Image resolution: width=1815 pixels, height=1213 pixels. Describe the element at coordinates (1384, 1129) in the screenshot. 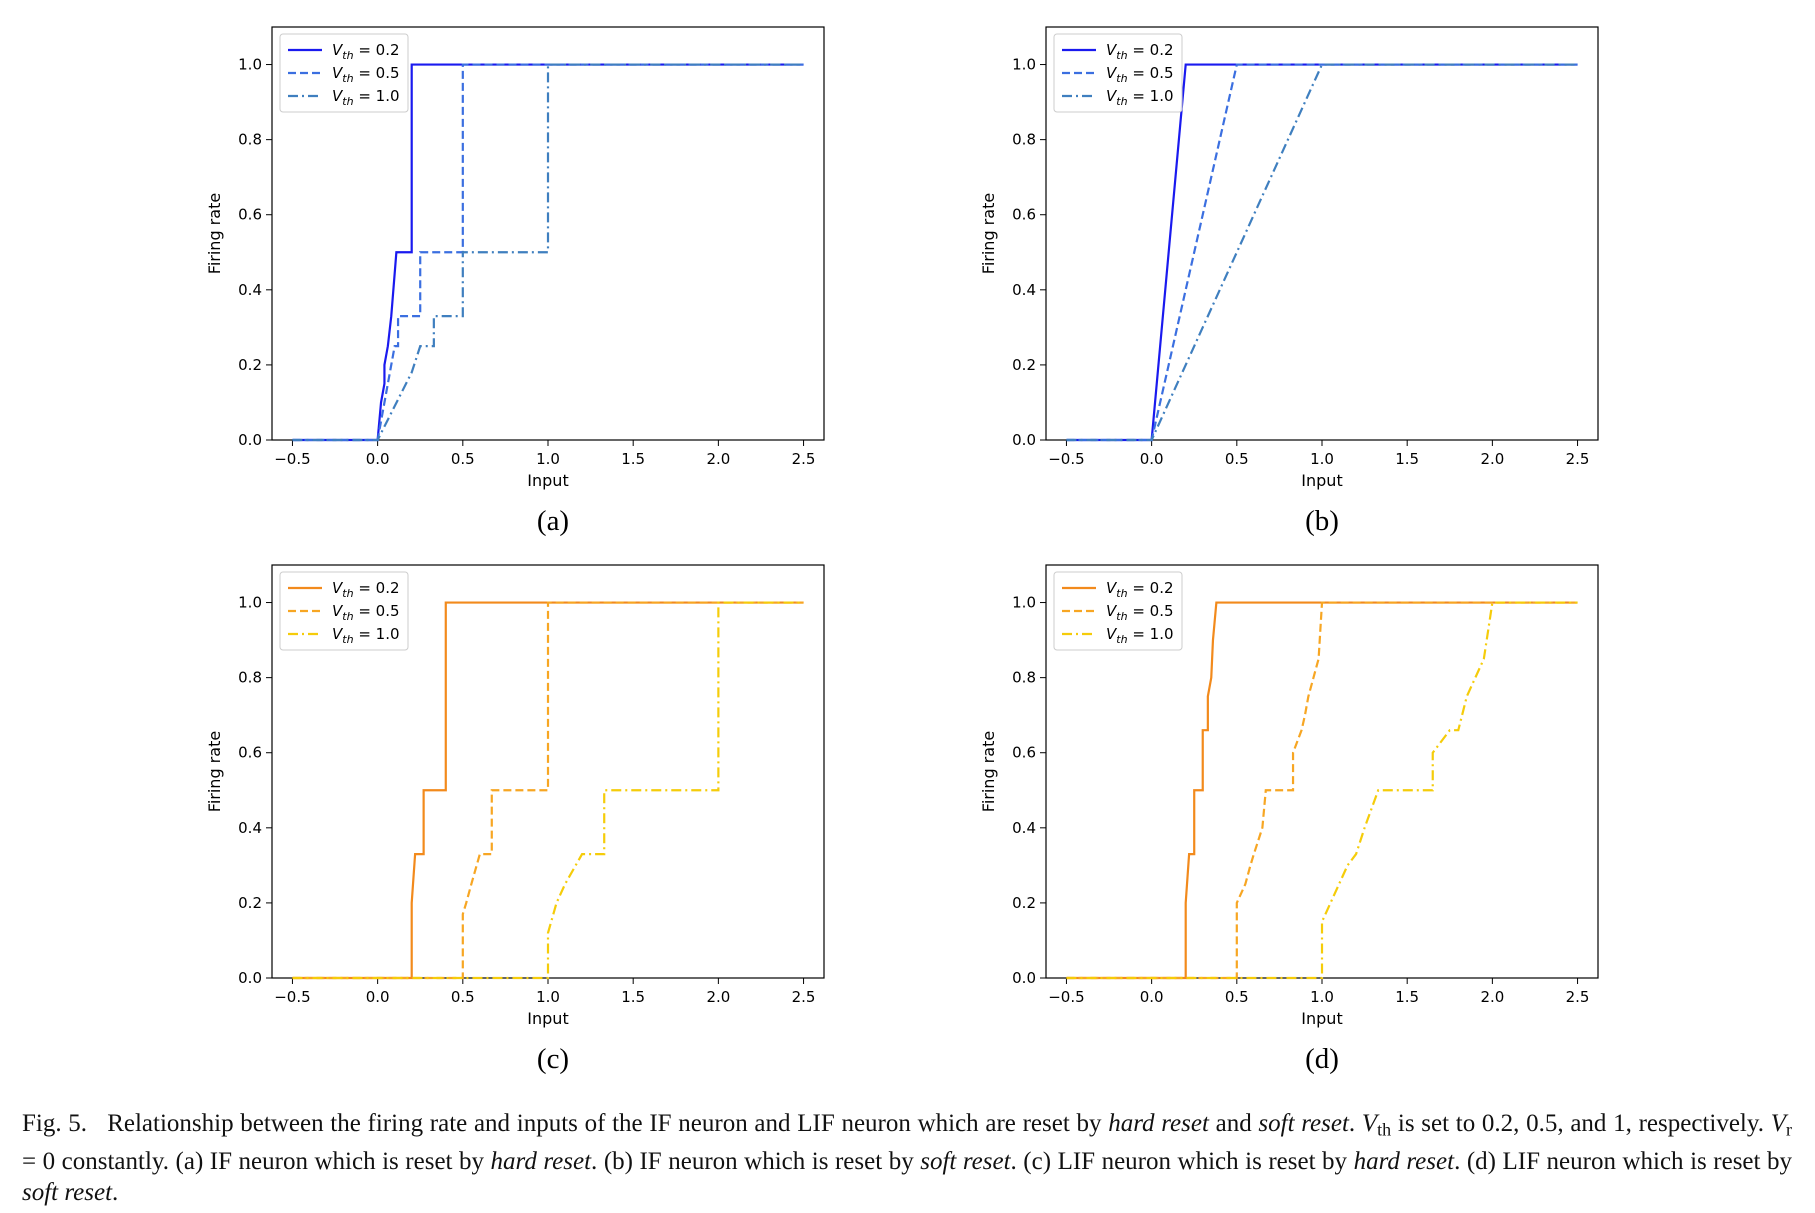

I see `caption-vth-subscript: th` at that location.